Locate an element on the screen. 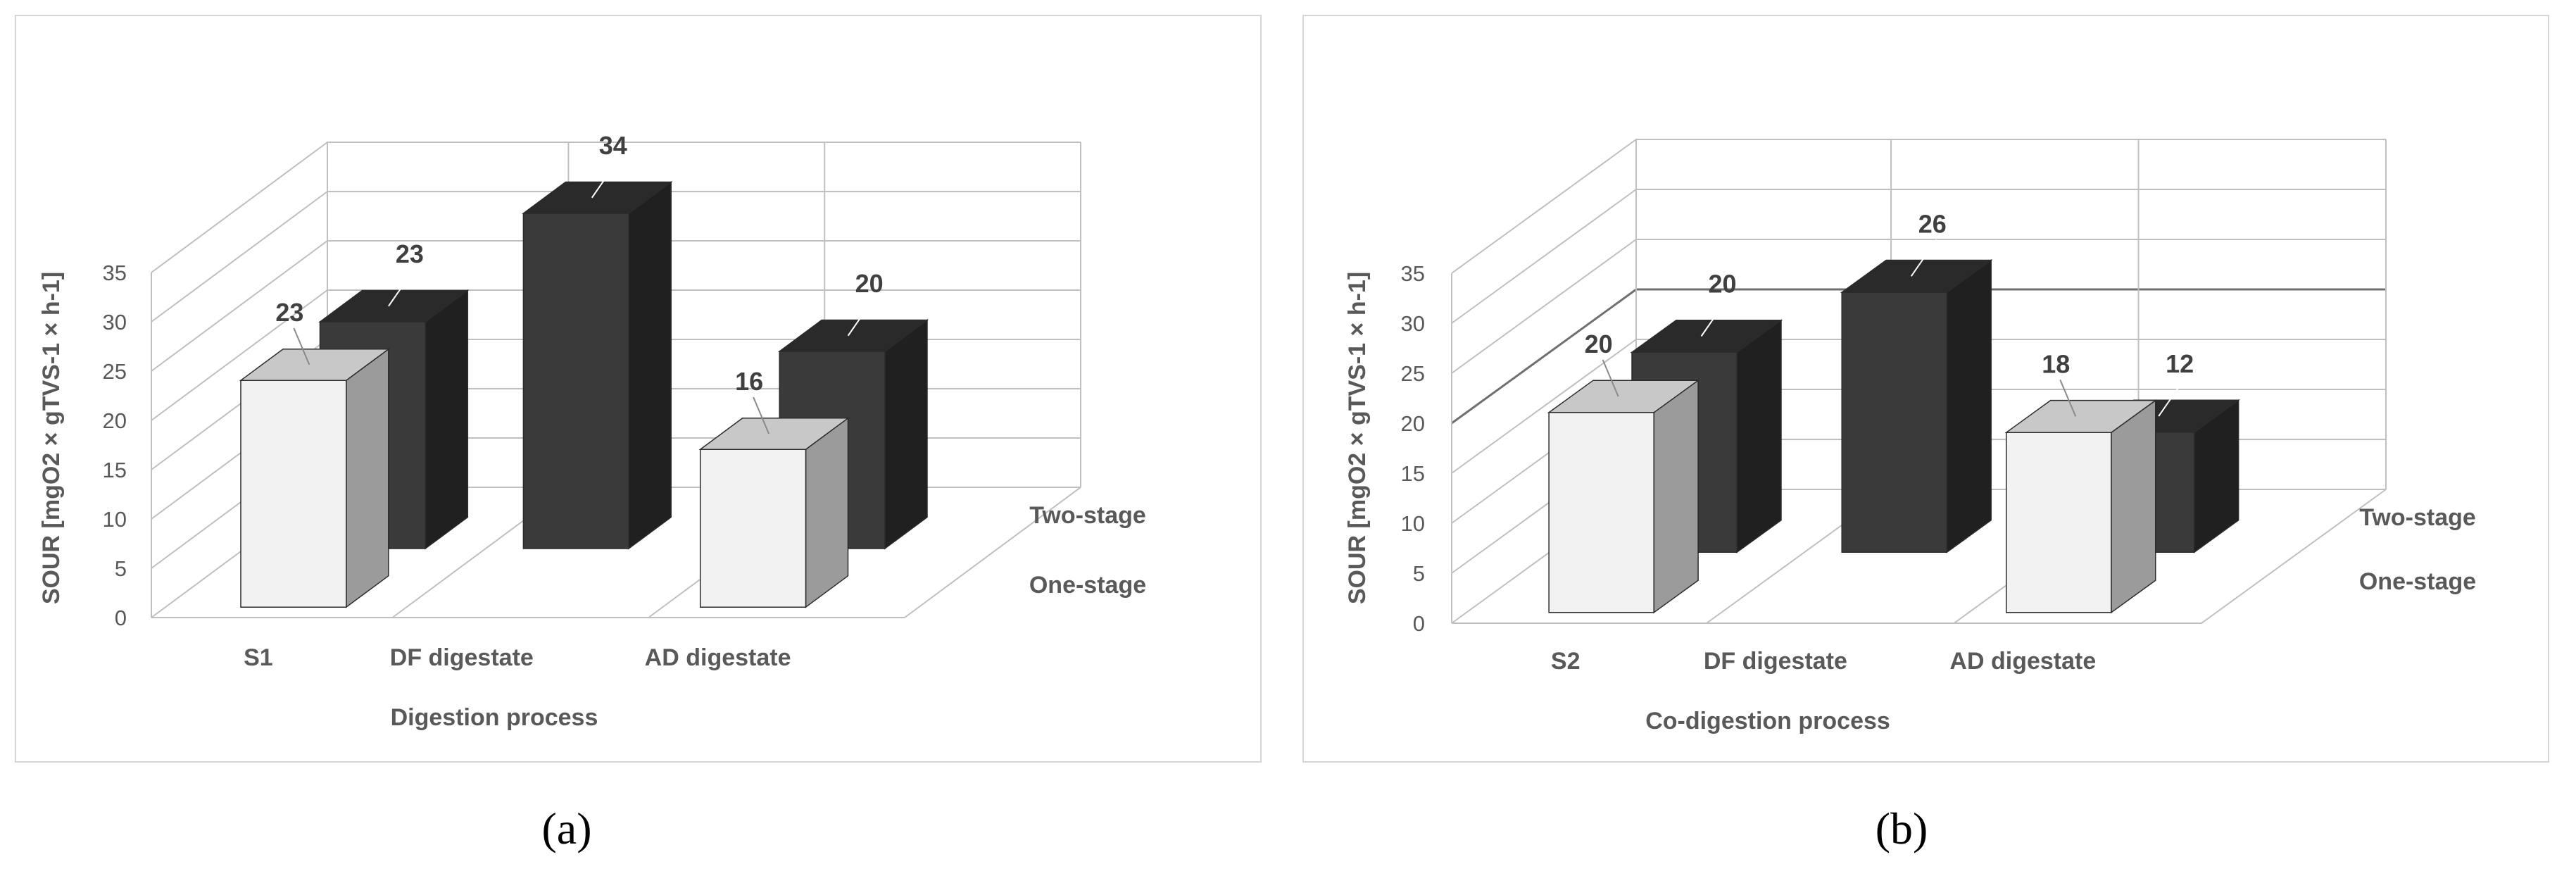  x-axis-title: Digestion process is located at coordinates (495, 717).